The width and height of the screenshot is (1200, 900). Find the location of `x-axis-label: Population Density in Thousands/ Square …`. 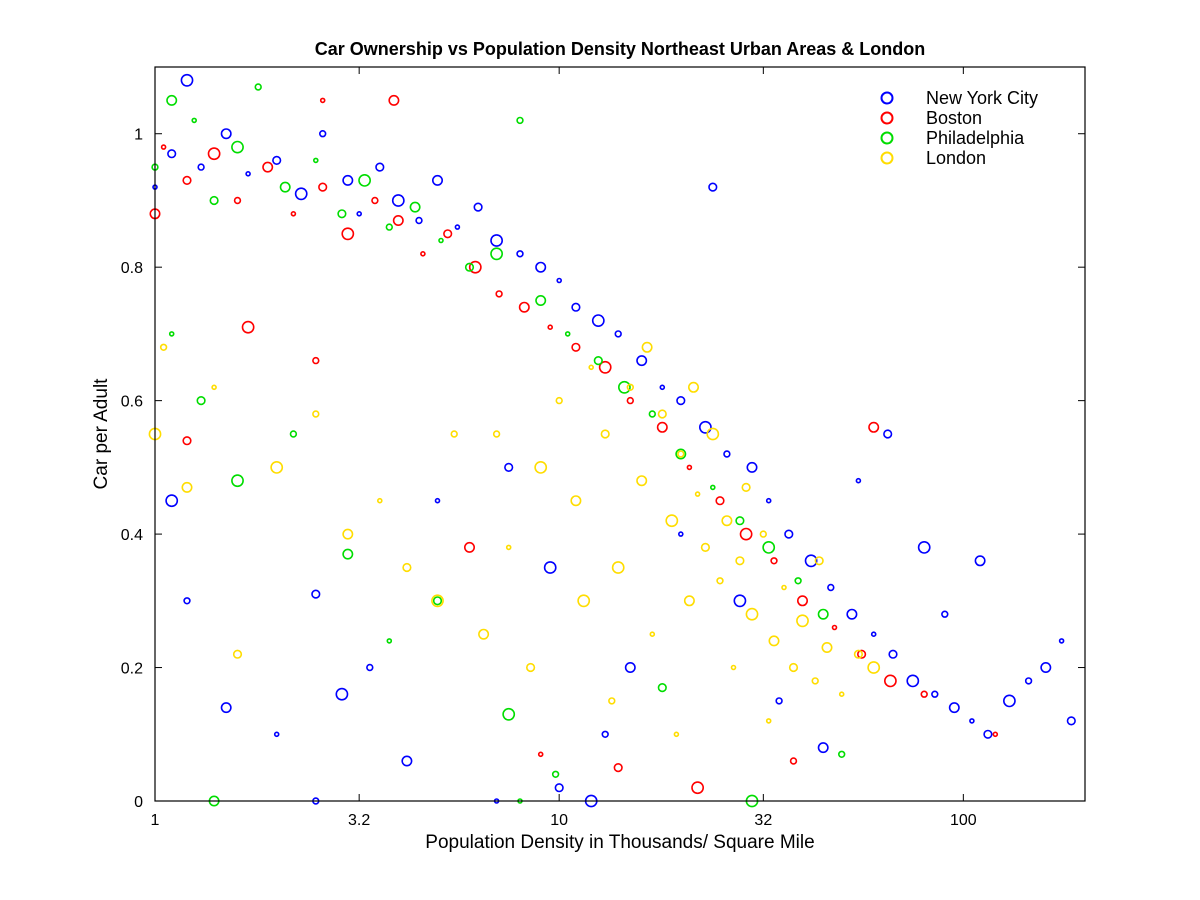

x-axis-label: Population Density in Thousands/ Square … is located at coordinates (619, 842).